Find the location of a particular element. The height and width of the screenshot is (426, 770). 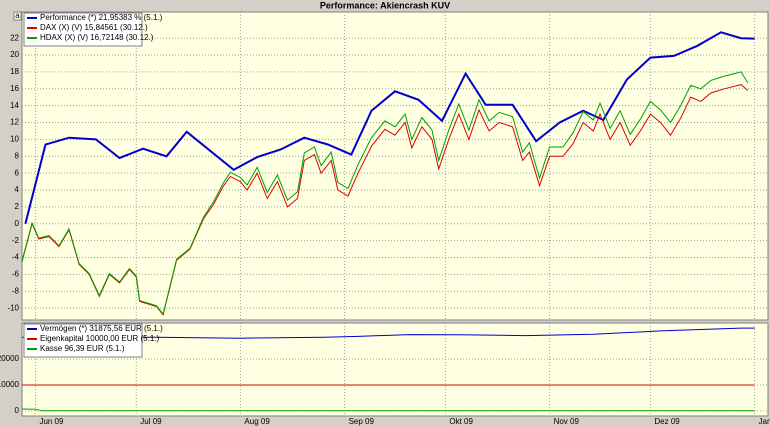

y-tick-label: 6 is located at coordinates (17, 172).